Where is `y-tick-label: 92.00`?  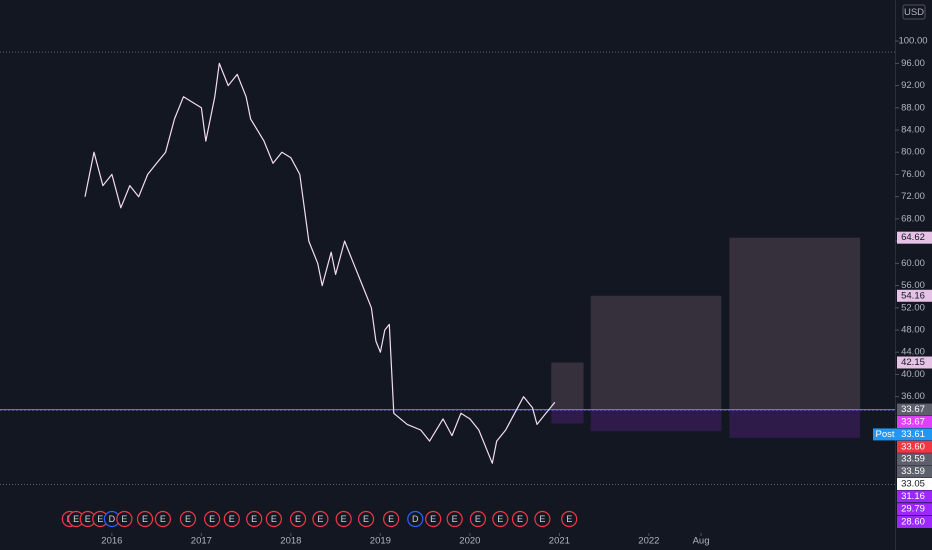
y-tick-label: 92.00 is located at coordinates (913, 85).